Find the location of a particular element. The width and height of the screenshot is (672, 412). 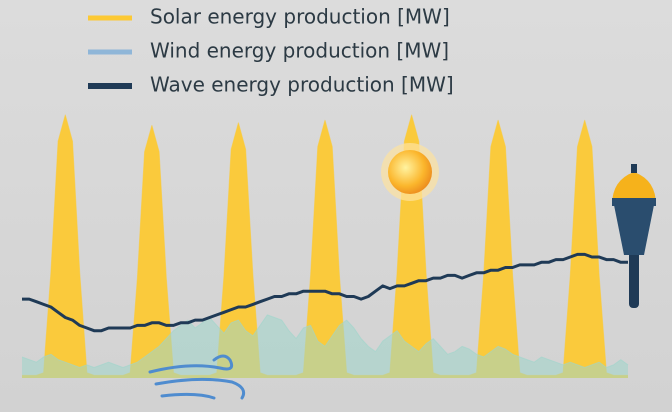

legend-label: Solar energy production [MW] is located at coordinates (300, 17).